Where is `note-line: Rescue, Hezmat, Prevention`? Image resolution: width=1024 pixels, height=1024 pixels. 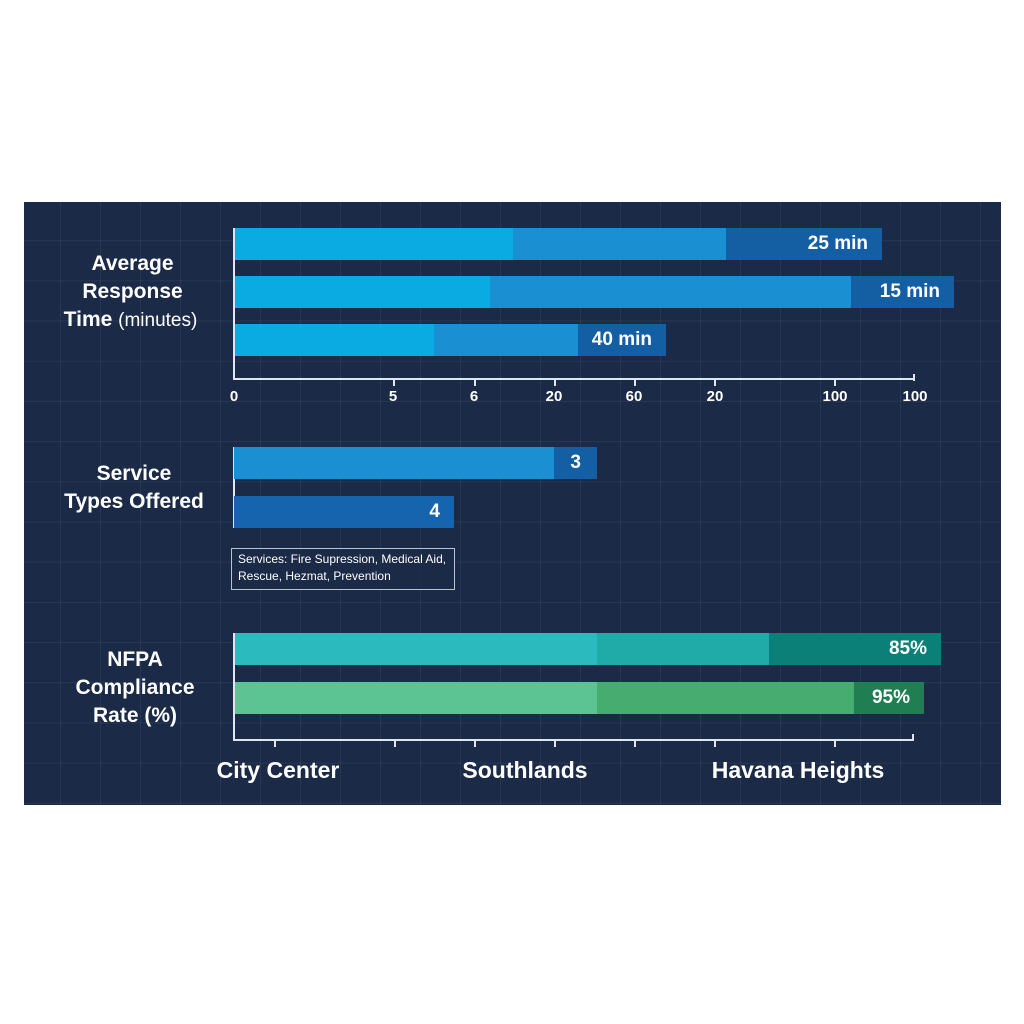 note-line: Rescue, Hezmat, Prevention is located at coordinates (314, 576).